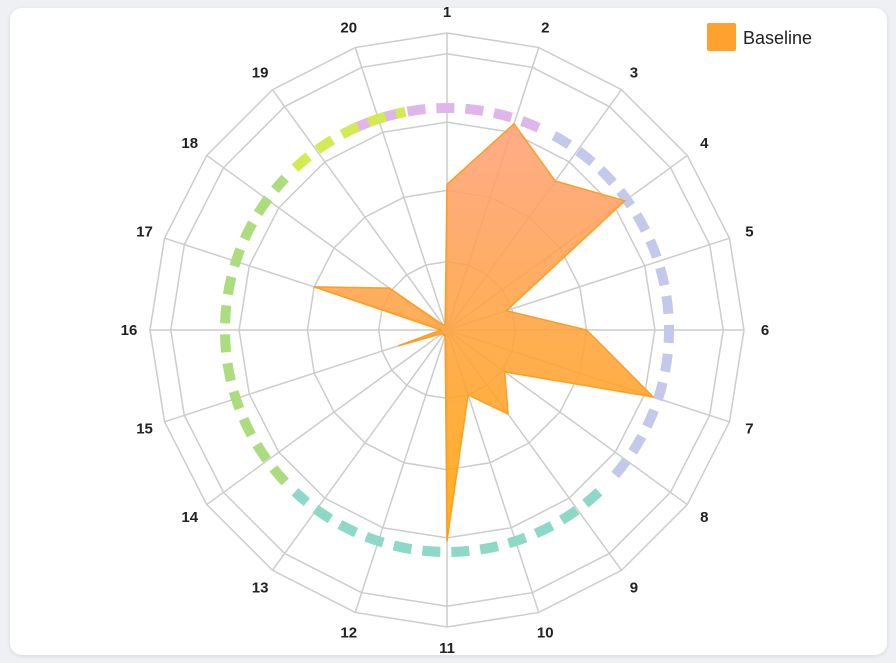 This screenshot has height=663, width=896. What do you see at coordinates (634, 587) in the screenshot?
I see `axis-label-9: 9` at bounding box center [634, 587].